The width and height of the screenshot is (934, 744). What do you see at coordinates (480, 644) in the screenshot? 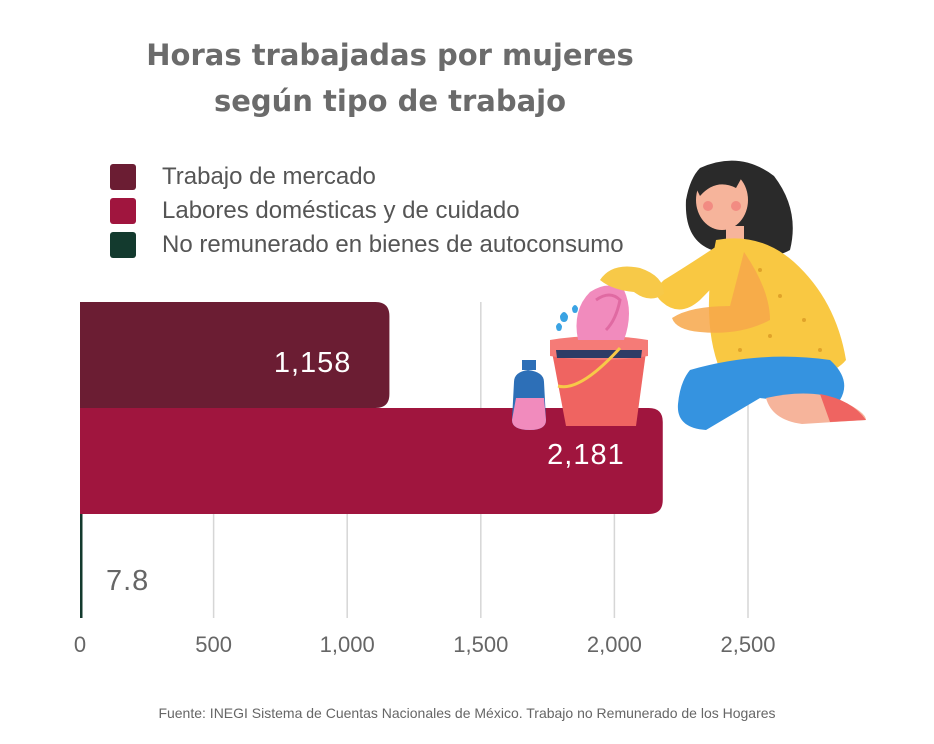
I see `x-tick-label-1500: 1,500` at bounding box center [480, 644].